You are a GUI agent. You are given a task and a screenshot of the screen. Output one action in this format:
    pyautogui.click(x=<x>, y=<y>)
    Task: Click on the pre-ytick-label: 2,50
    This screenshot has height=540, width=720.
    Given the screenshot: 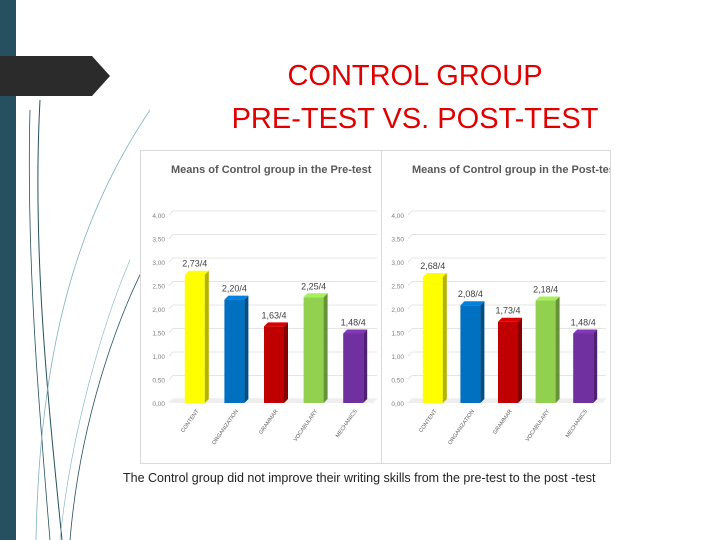 What is the action you would take?
    pyautogui.click(x=158, y=287)
    